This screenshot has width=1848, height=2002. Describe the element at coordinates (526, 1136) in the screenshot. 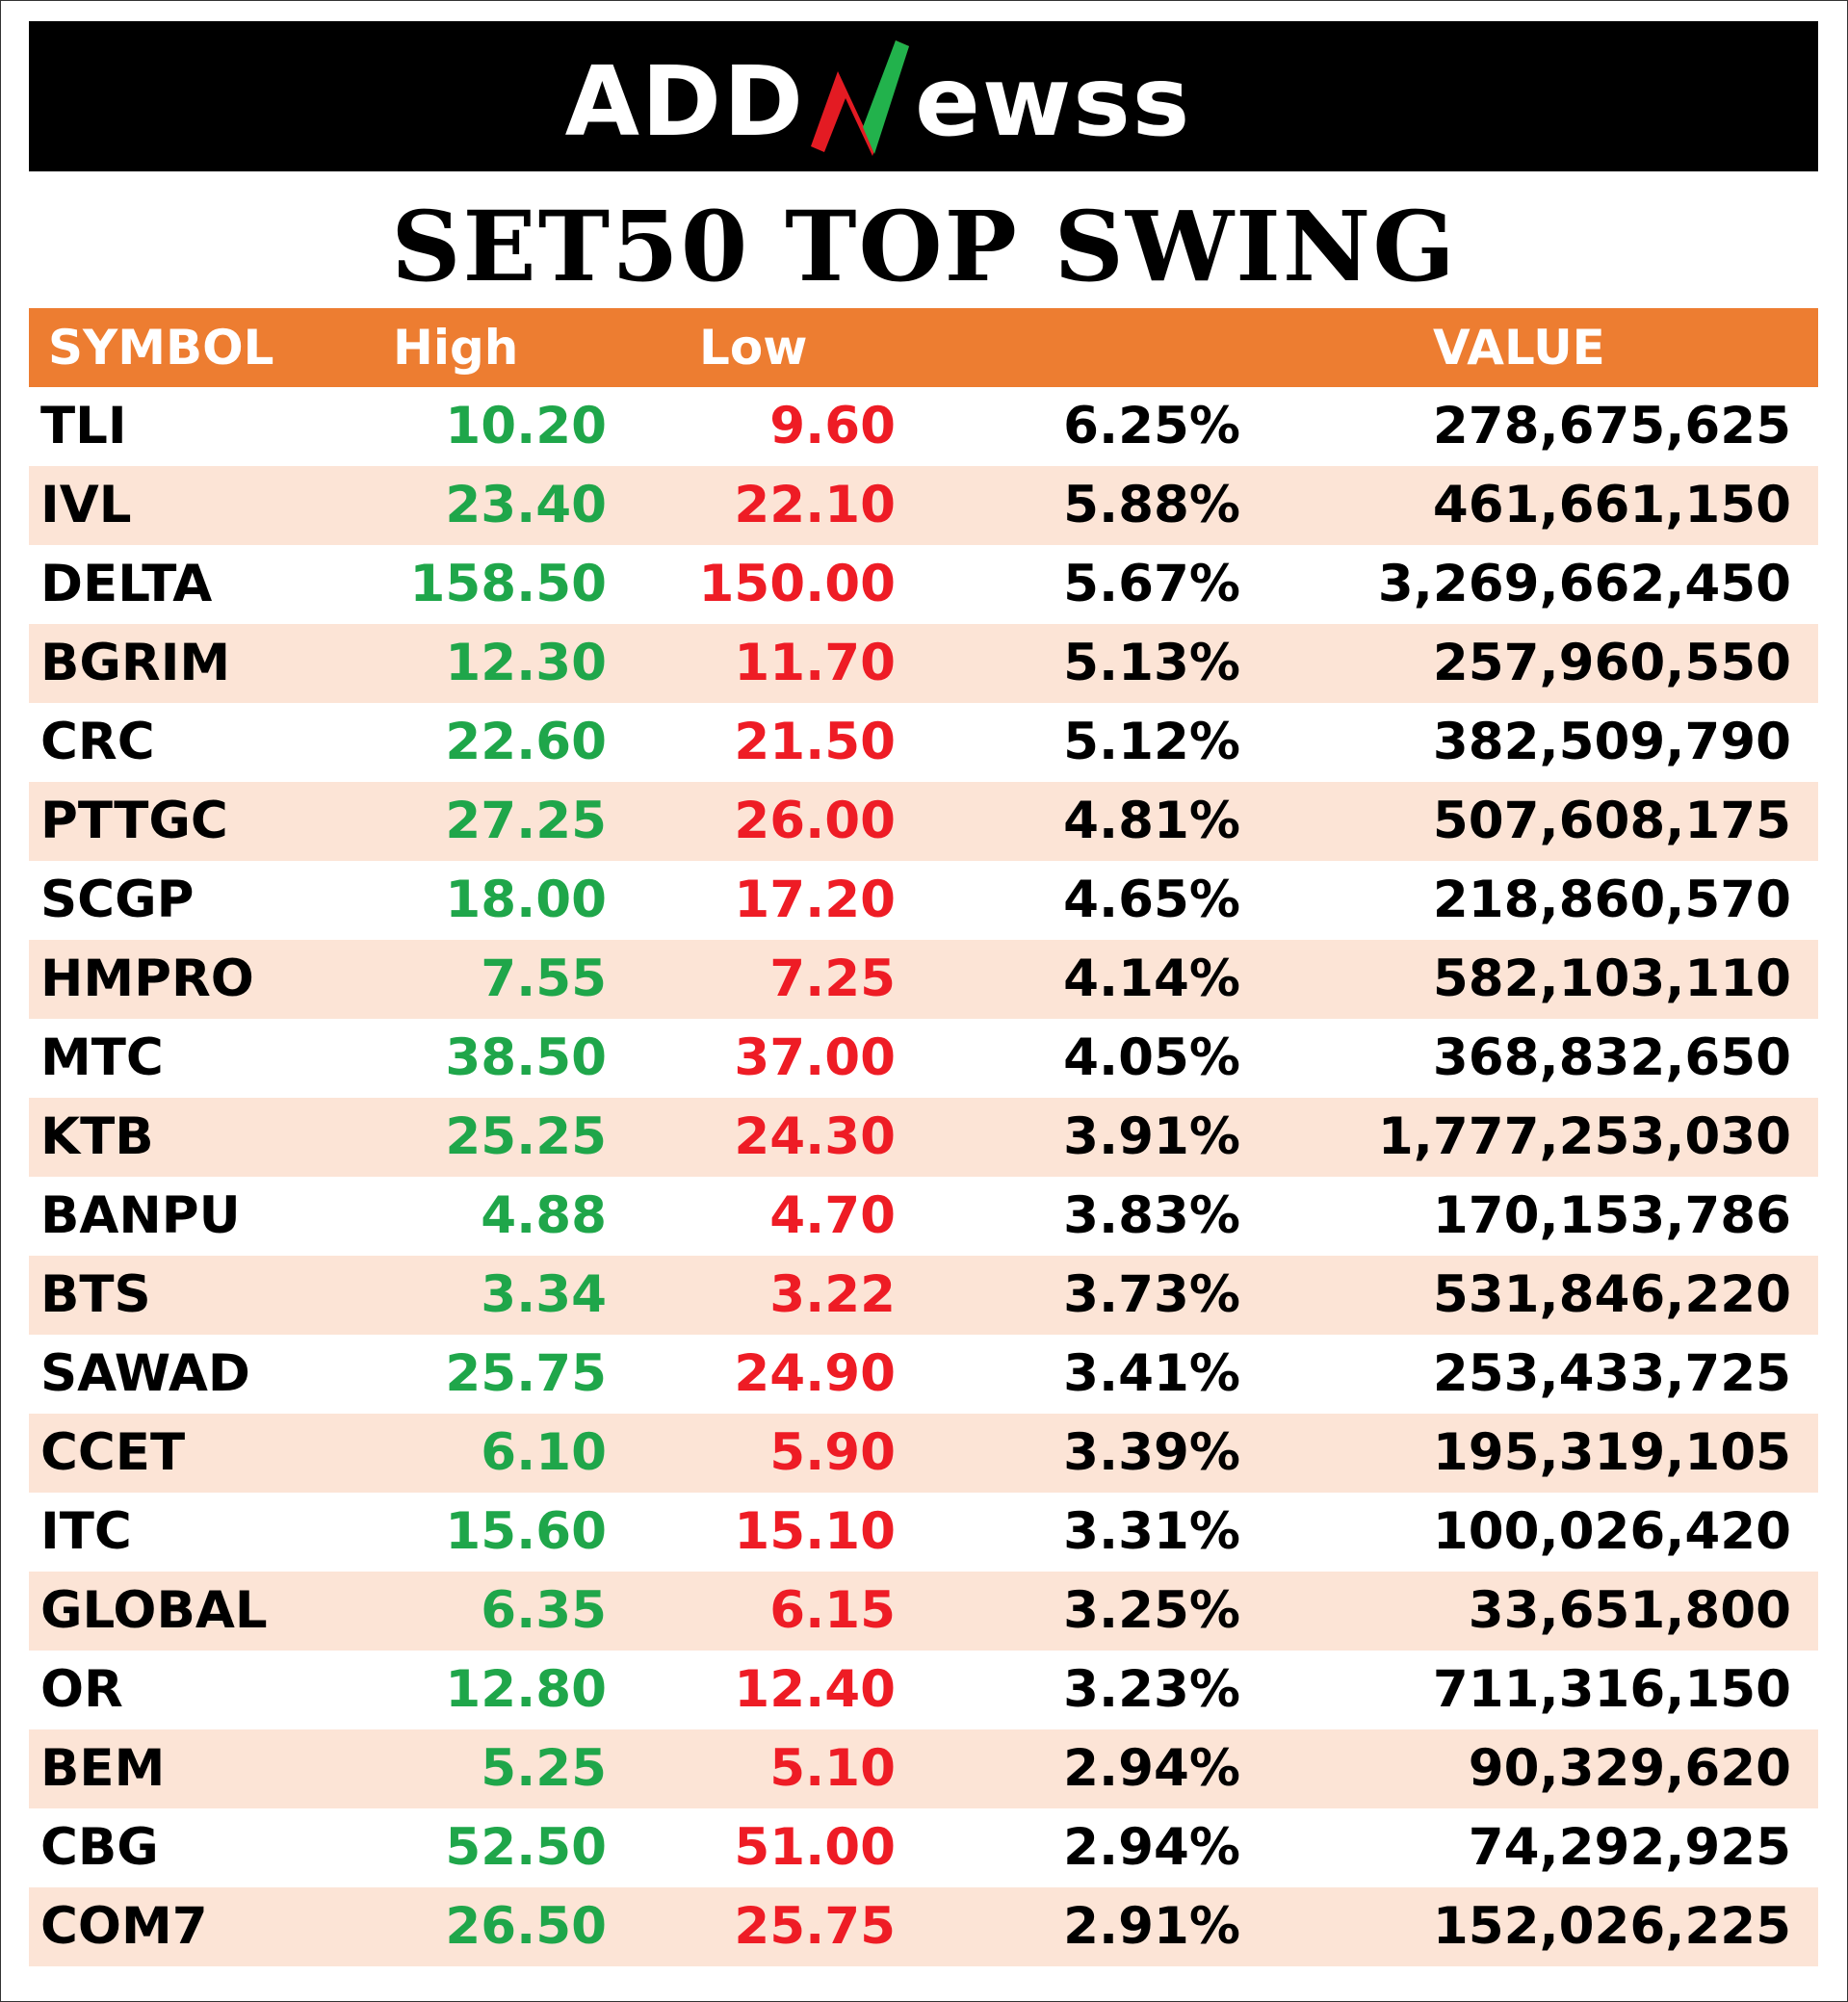

I see `cell-high: 25.25` at that location.